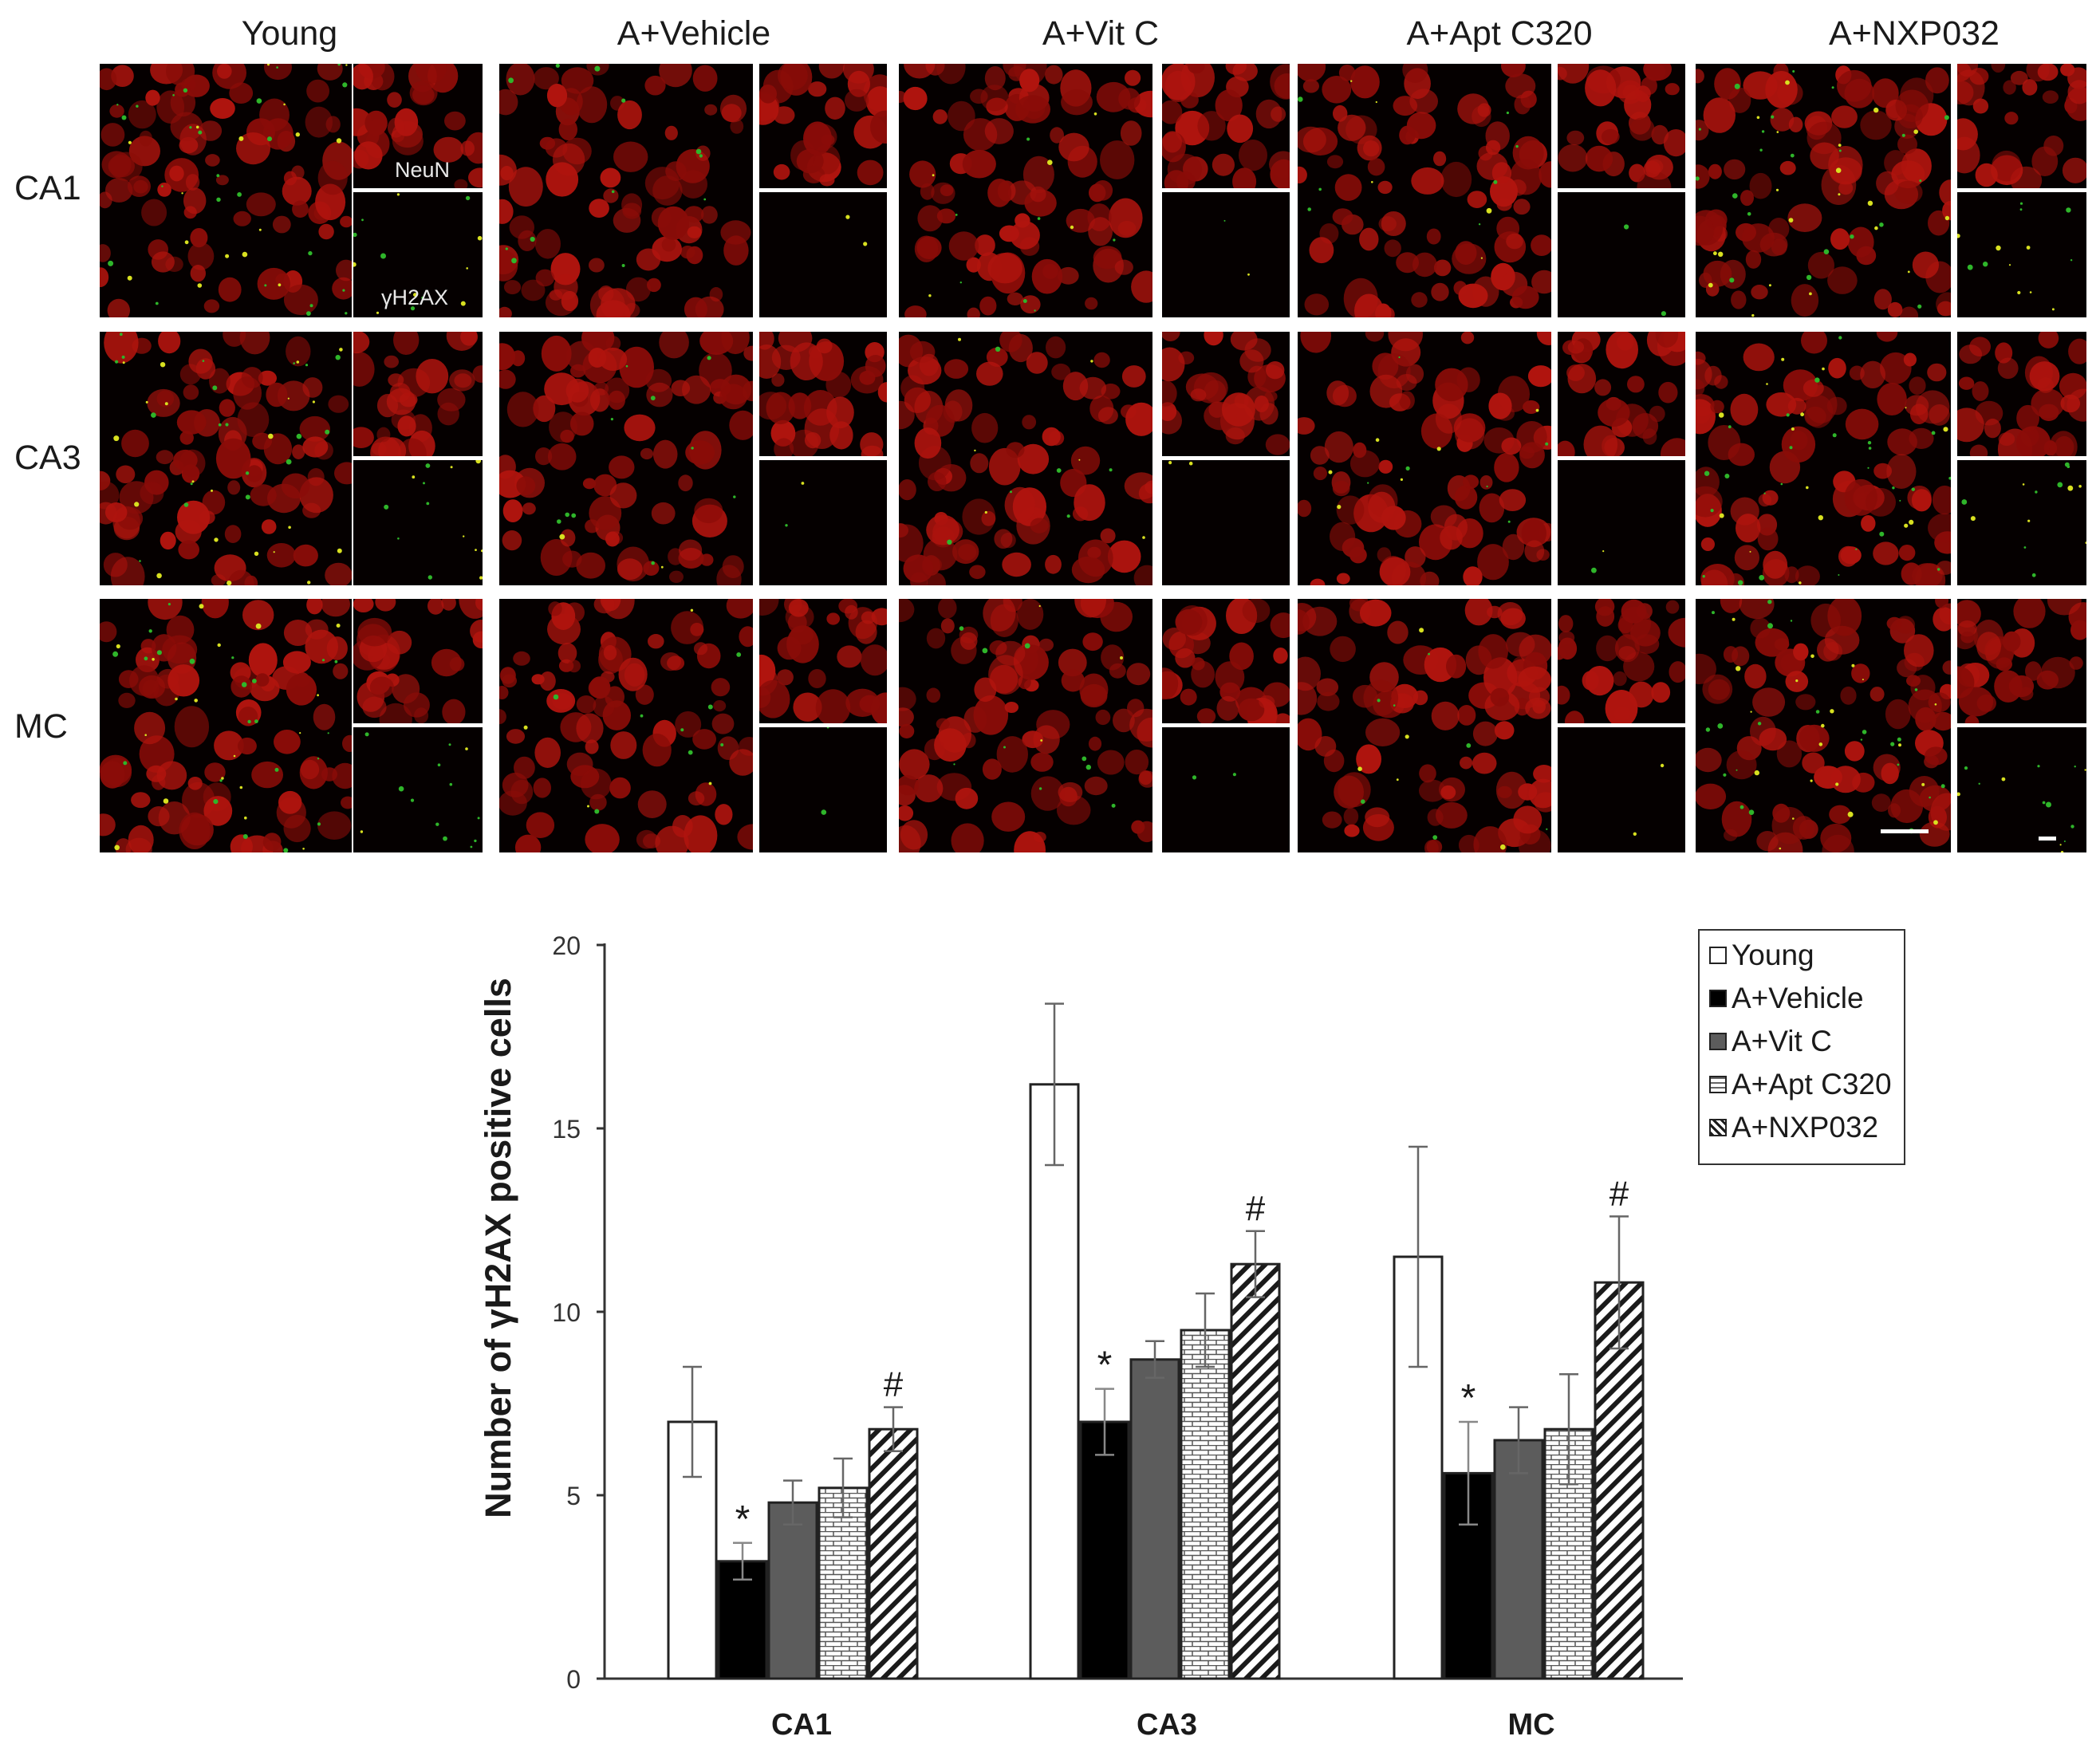 Image resolution: width=2100 pixels, height=1752 pixels. Describe the element at coordinates (498, 1248) in the screenshot. I see `y-axis-title: Number of γH2AX positive cells` at that location.